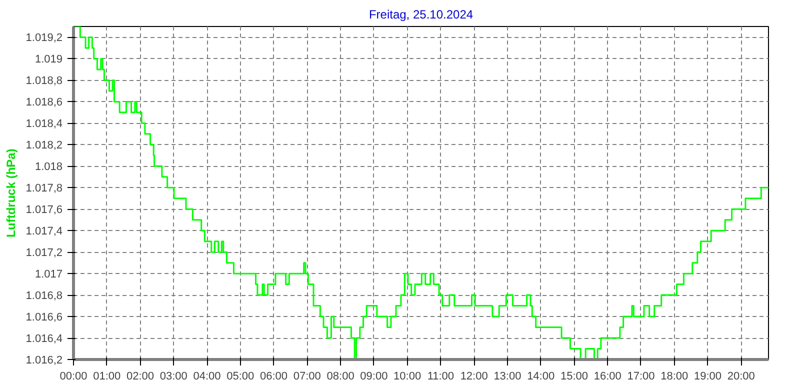 The height and width of the screenshot is (387, 792). I want to click on y-tick-label: 1.016,6, so click(44, 318).